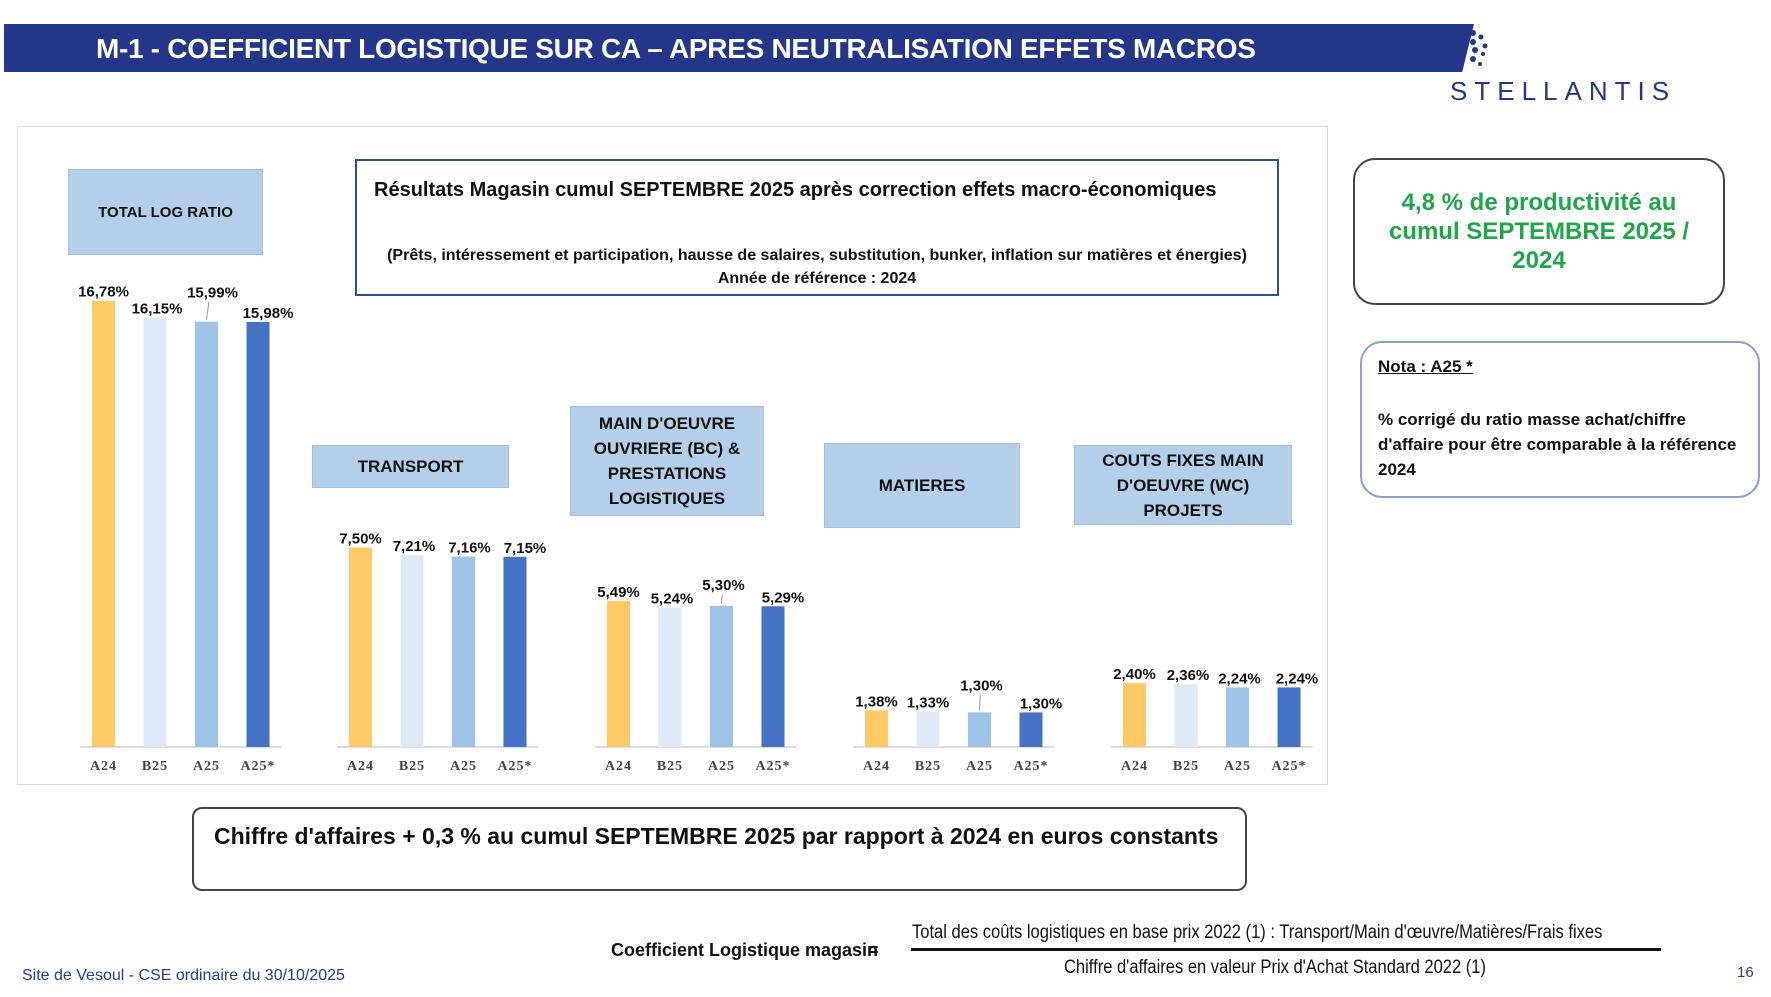 The width and height of the screenshot is (1771, 997). What do you see at coordinates (783, 597) in the screenshot?
I see `data-label: 5,29%` at bounding box center [783, 597].